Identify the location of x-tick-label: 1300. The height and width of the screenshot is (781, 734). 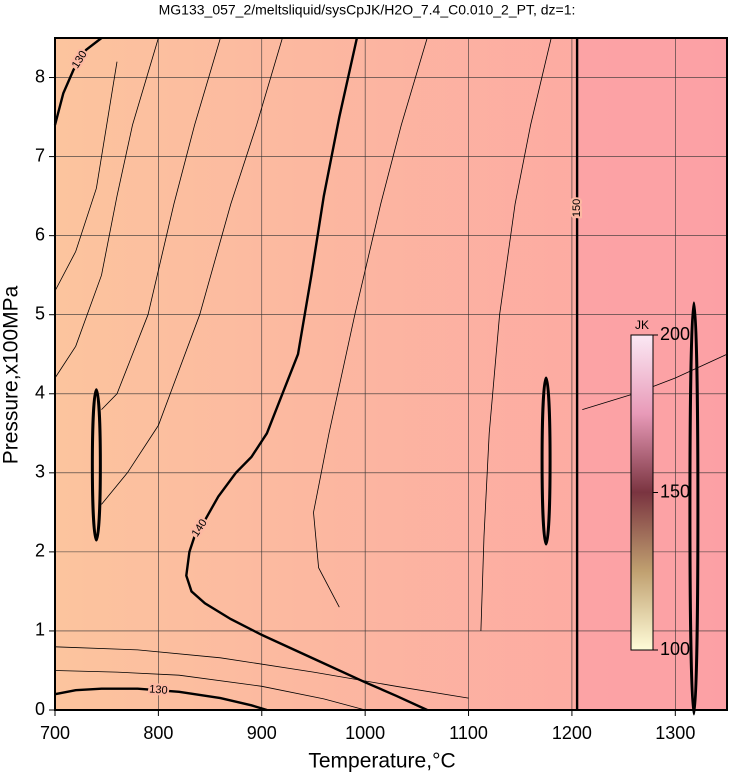
(675, 733).